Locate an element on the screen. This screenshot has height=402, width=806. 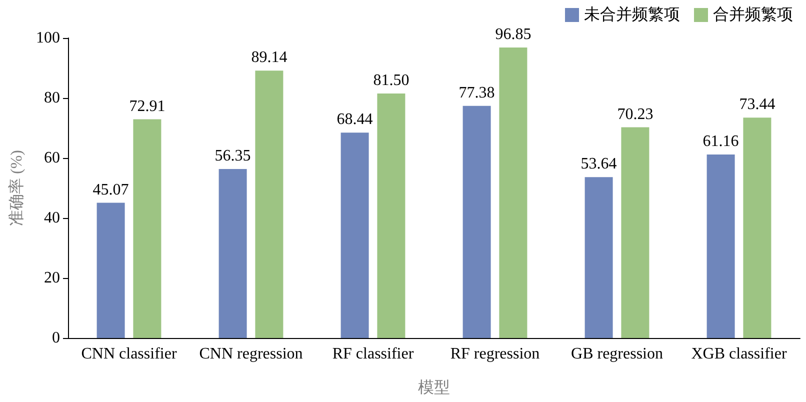
x-tick-label: XGB classifier is located at coordinates (739, 354).